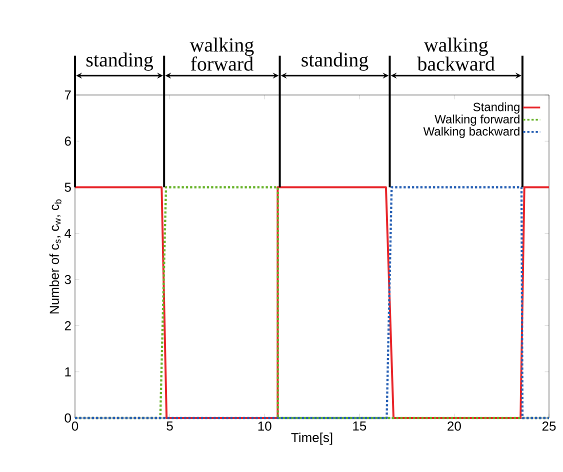 This screenshot has height=472, width=563. I want to click on x-tick-label: 25, so click(549, 426).